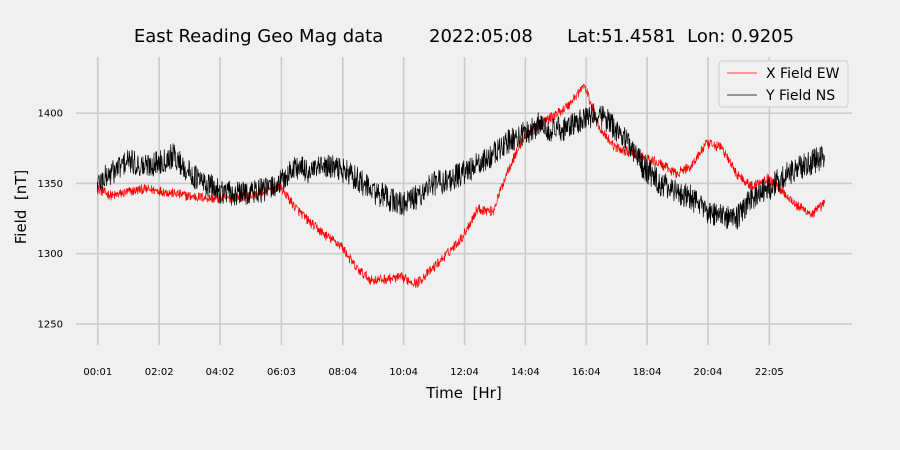 Image resolution: width=900 pixels, height=450 pixels. Describe the element at coordinates (50, 254) in the screenshot. I see `y-tick-label: 1300` at that location.